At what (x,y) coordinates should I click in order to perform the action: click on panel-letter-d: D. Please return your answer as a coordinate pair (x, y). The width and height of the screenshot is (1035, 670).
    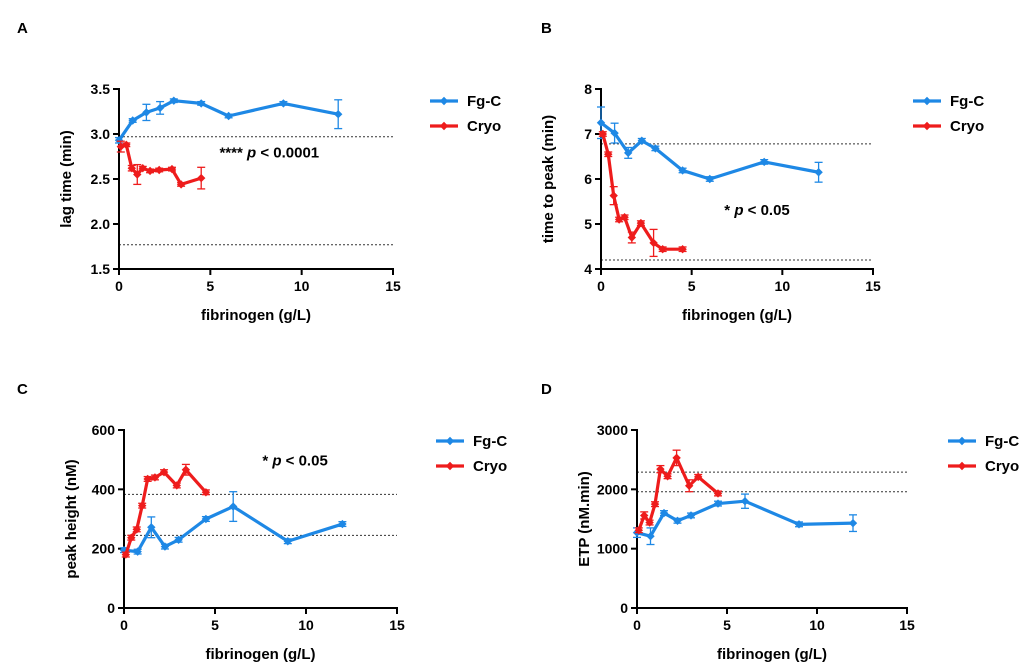
    Looking at the image, I should click on (546, 389).